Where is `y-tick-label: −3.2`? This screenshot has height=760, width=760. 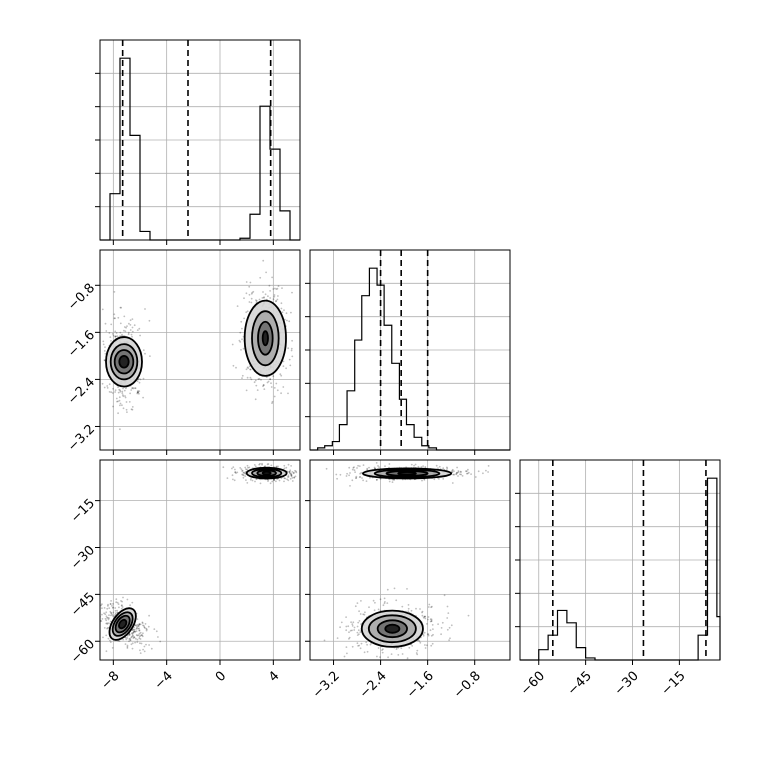
y-tick-label: −3.2 is located at coordinates (81, 438).